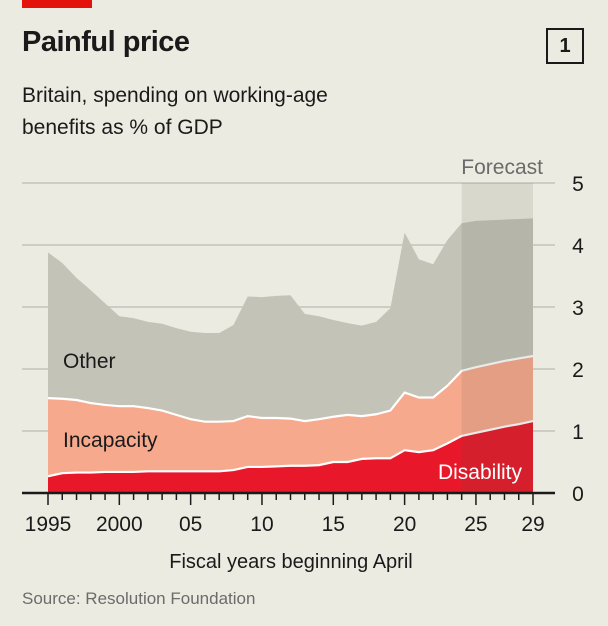 The image size is (608, 626). I want to click on area-disability, so click(290, 457).